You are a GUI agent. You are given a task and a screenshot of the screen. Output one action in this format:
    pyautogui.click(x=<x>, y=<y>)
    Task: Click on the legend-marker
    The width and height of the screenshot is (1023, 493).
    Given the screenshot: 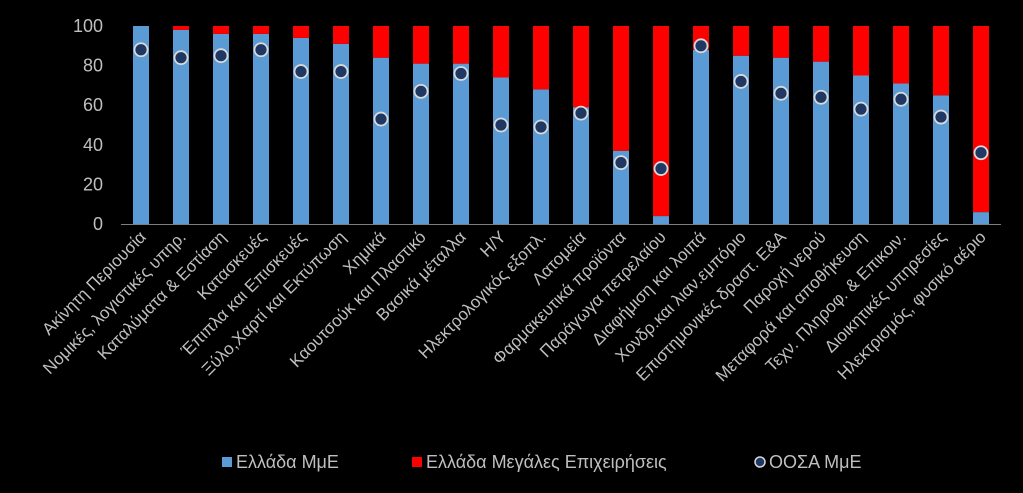 What is the action you would take?
    pyautogui.click(x=760, y=462)
    